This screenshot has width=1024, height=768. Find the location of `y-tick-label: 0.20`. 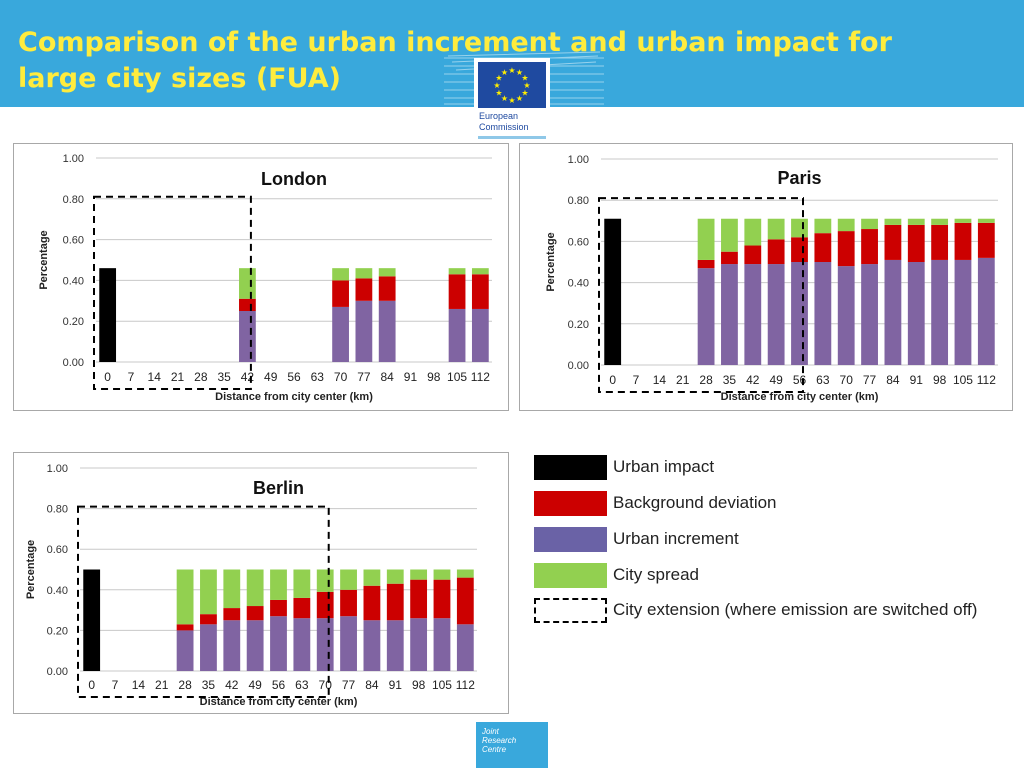

y-tick-label: 0.20 is located at coordinates (578, 325).